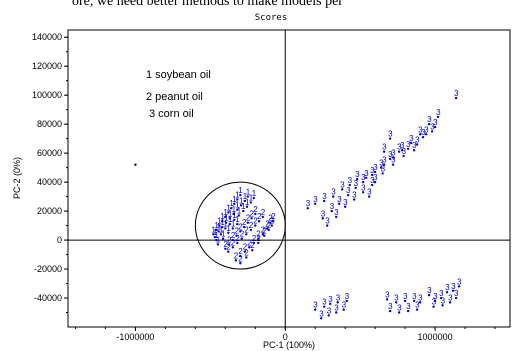 The height and width of the screenshot is (351, 512). What do you see at coordinates (289, 345) in the screenshot?
I see `x-axis-label: PC-1 (100%)` at bounding box center [289, 345].